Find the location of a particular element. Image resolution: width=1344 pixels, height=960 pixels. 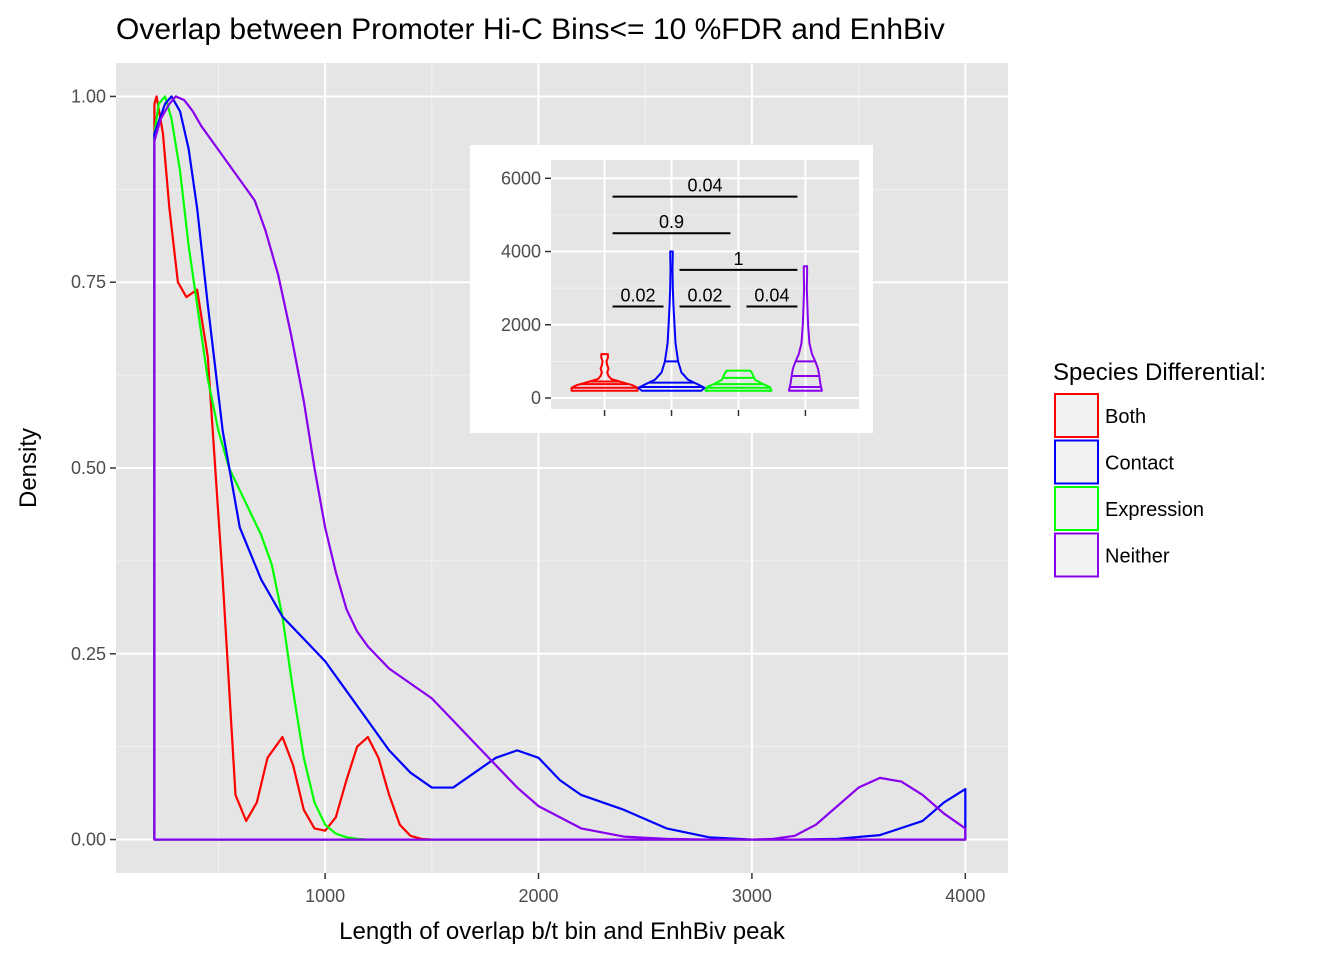

legend-key-both is located at coordinates (1076, 415).